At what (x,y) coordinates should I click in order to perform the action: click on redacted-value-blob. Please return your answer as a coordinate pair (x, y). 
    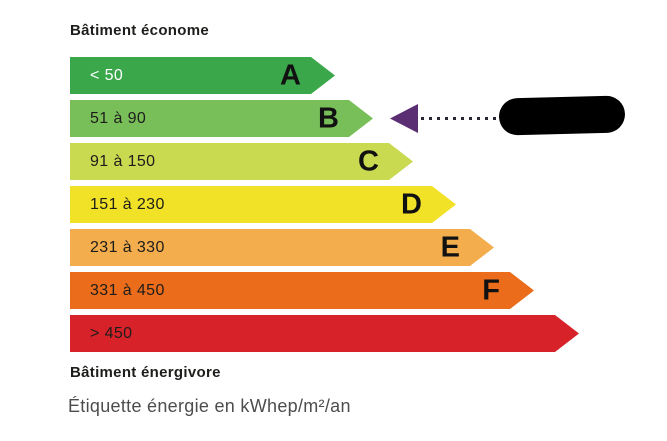
    Looking at the image, I should click on (562, 115).